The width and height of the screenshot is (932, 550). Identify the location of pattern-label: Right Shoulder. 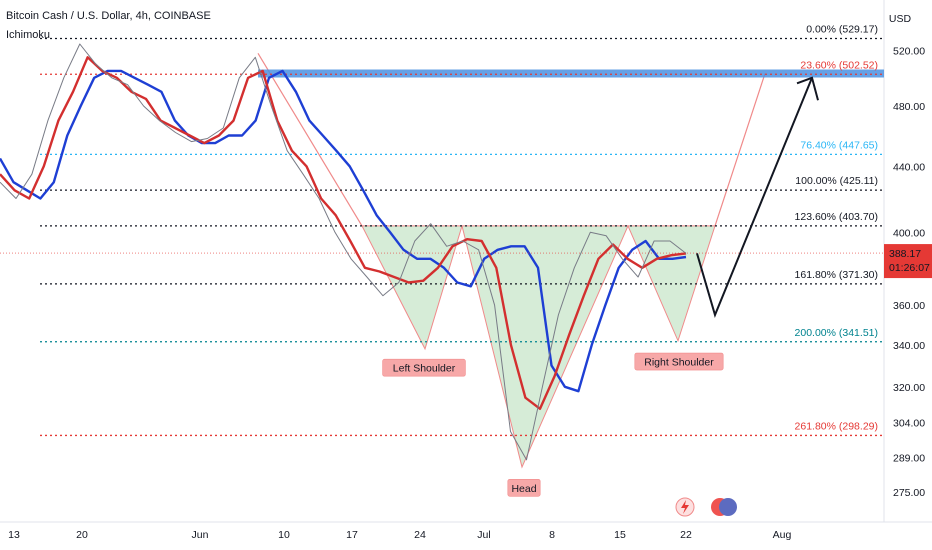
(679, 363).